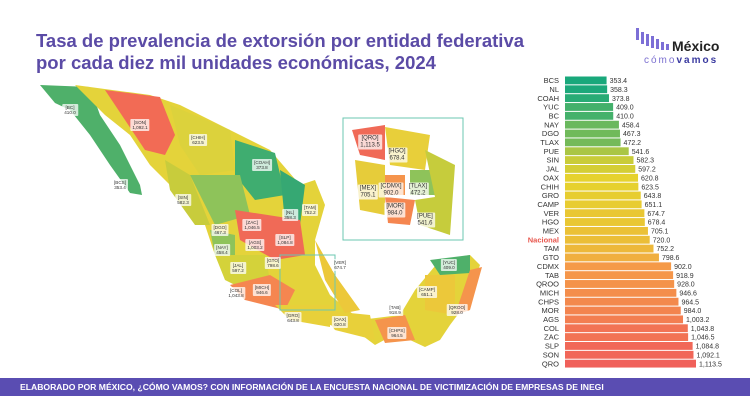 Image resolution: width=750 pixels, height=412 pixels. What do you see at coordinates (633, 143) in the screenshot?
I see `bar-value-label: 472.2` at bounding box center [633, 143].